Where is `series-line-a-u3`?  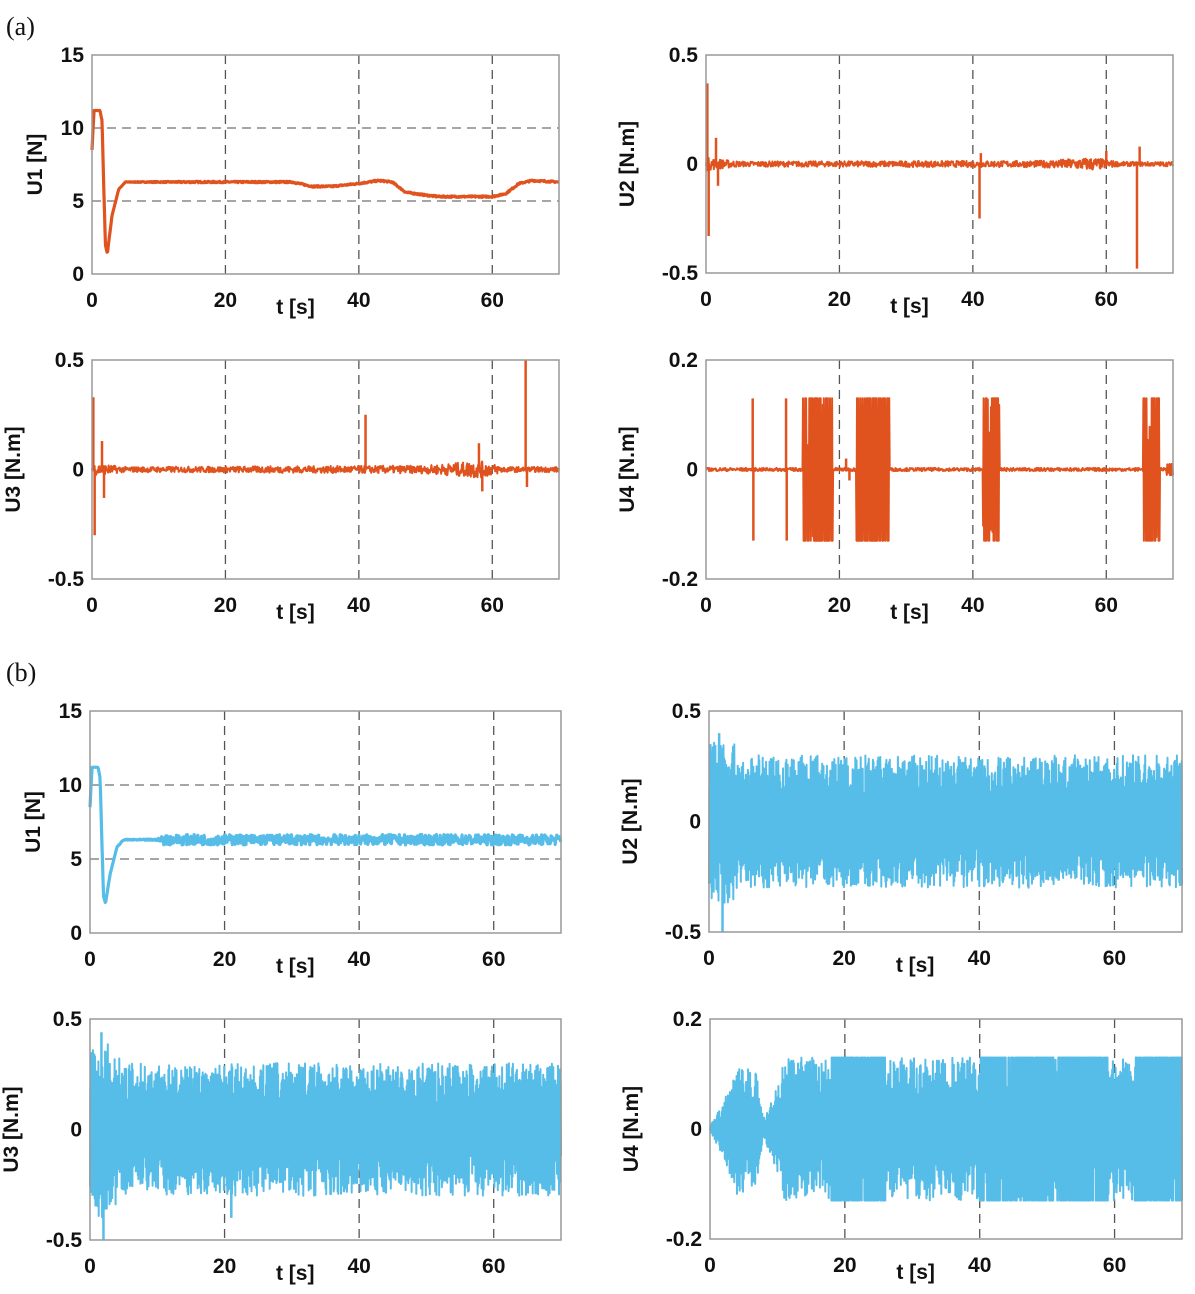 series-line-a-u3 is located at coordinates (325, 469).